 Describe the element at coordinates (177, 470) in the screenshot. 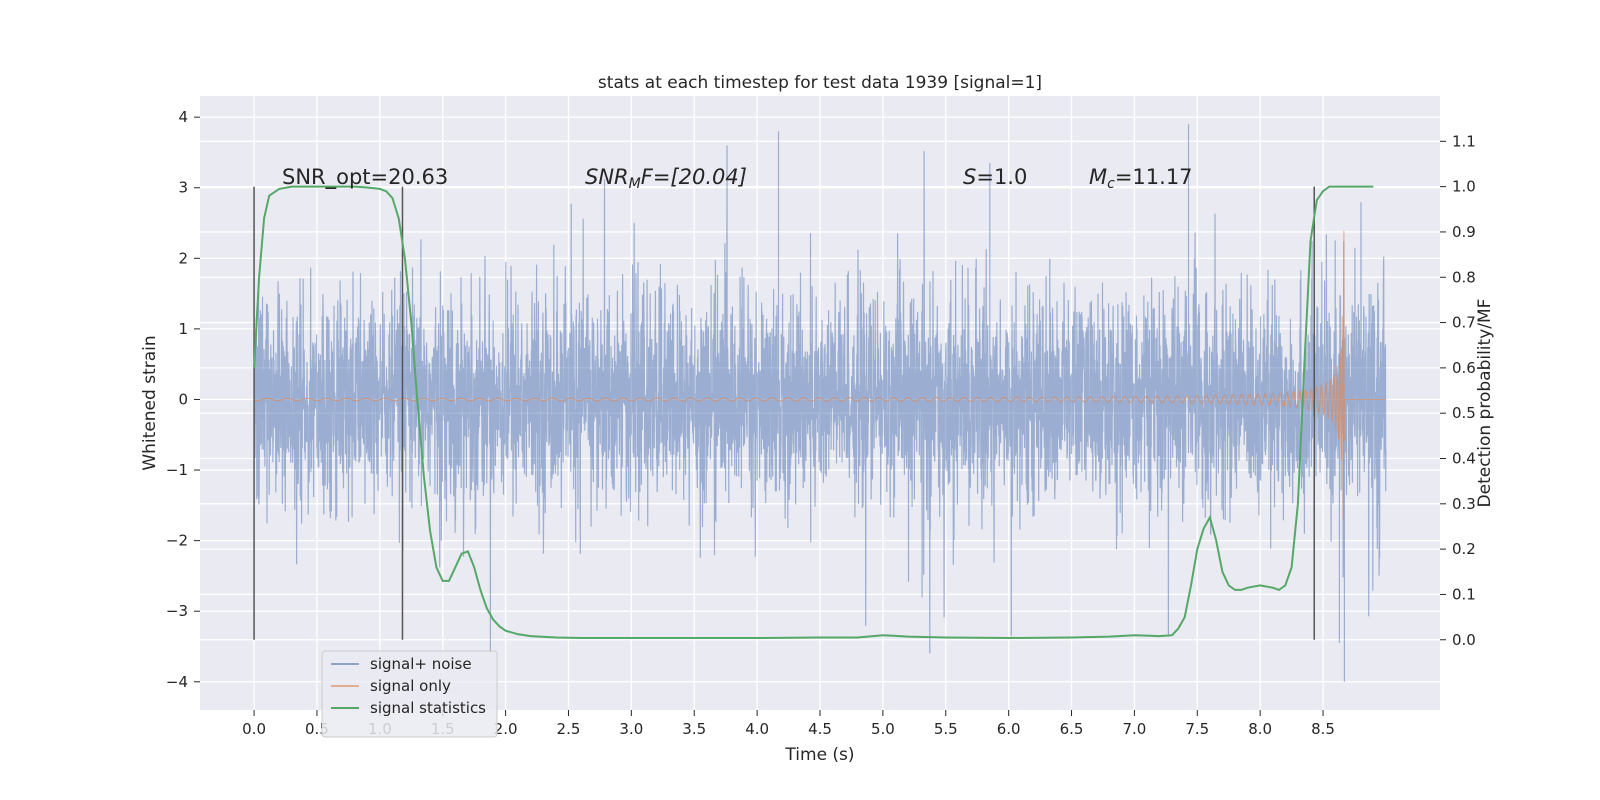

I see `y-tick-label: −1` at that location.